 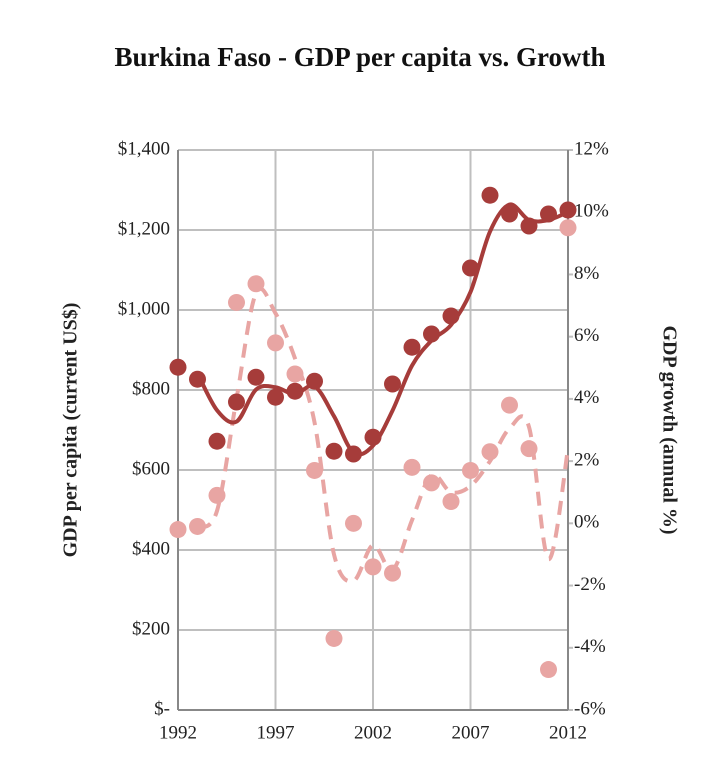 What do you see at coordinates (471, 732) in the screenshot?
I see `x-tick-label: 2007` at bounding box center [471, 732].